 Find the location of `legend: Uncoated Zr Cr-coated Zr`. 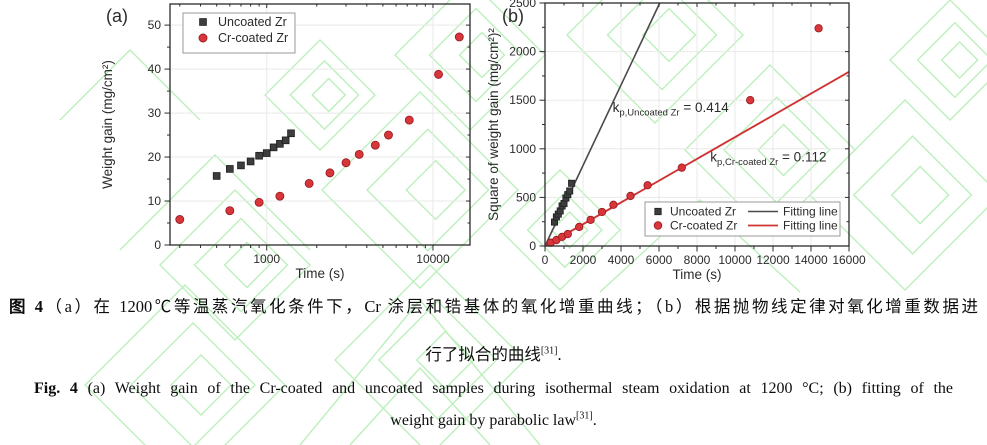

legend: Uncoated Zr Cr-coated Zr is located at coordinates (239, 33).